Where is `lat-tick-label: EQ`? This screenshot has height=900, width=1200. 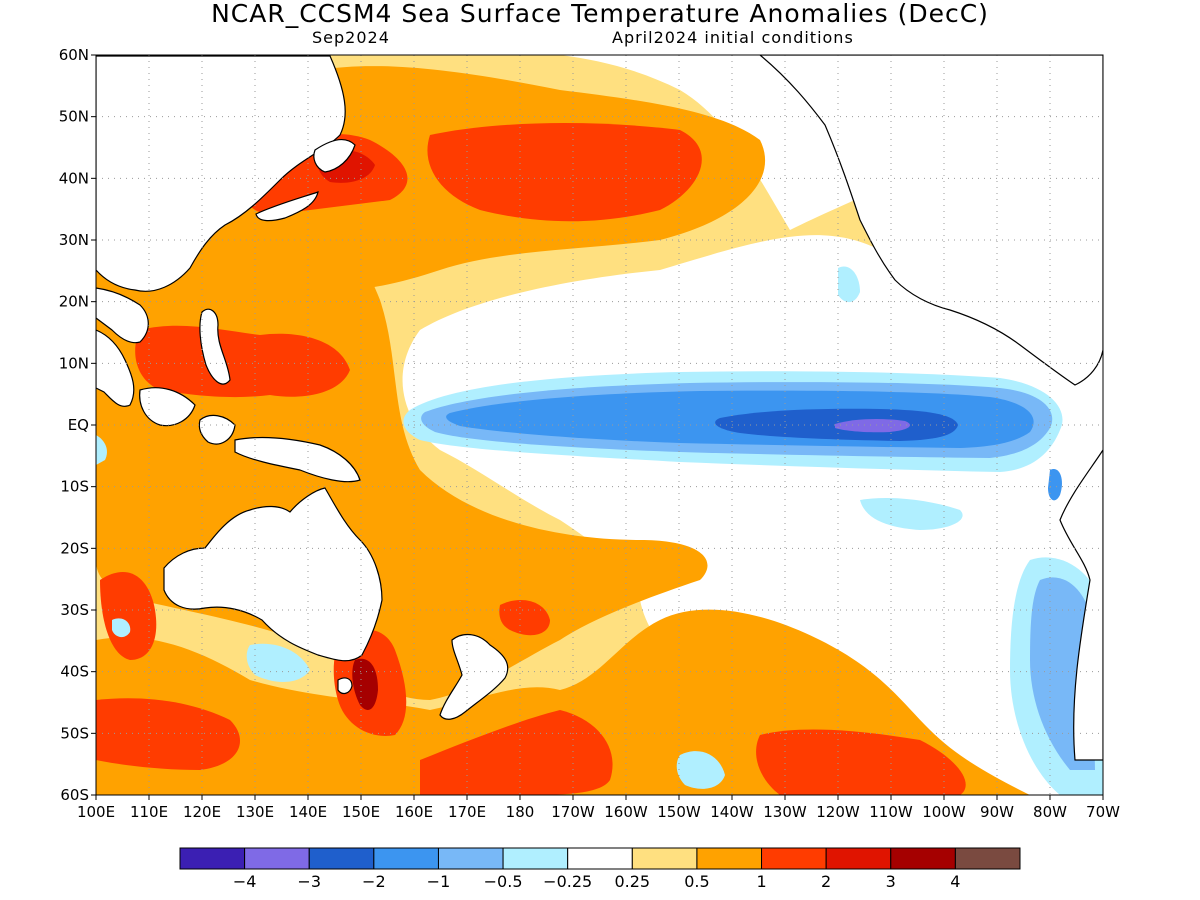 lat-tick-label: EQ is located at coordinates (78, 425).